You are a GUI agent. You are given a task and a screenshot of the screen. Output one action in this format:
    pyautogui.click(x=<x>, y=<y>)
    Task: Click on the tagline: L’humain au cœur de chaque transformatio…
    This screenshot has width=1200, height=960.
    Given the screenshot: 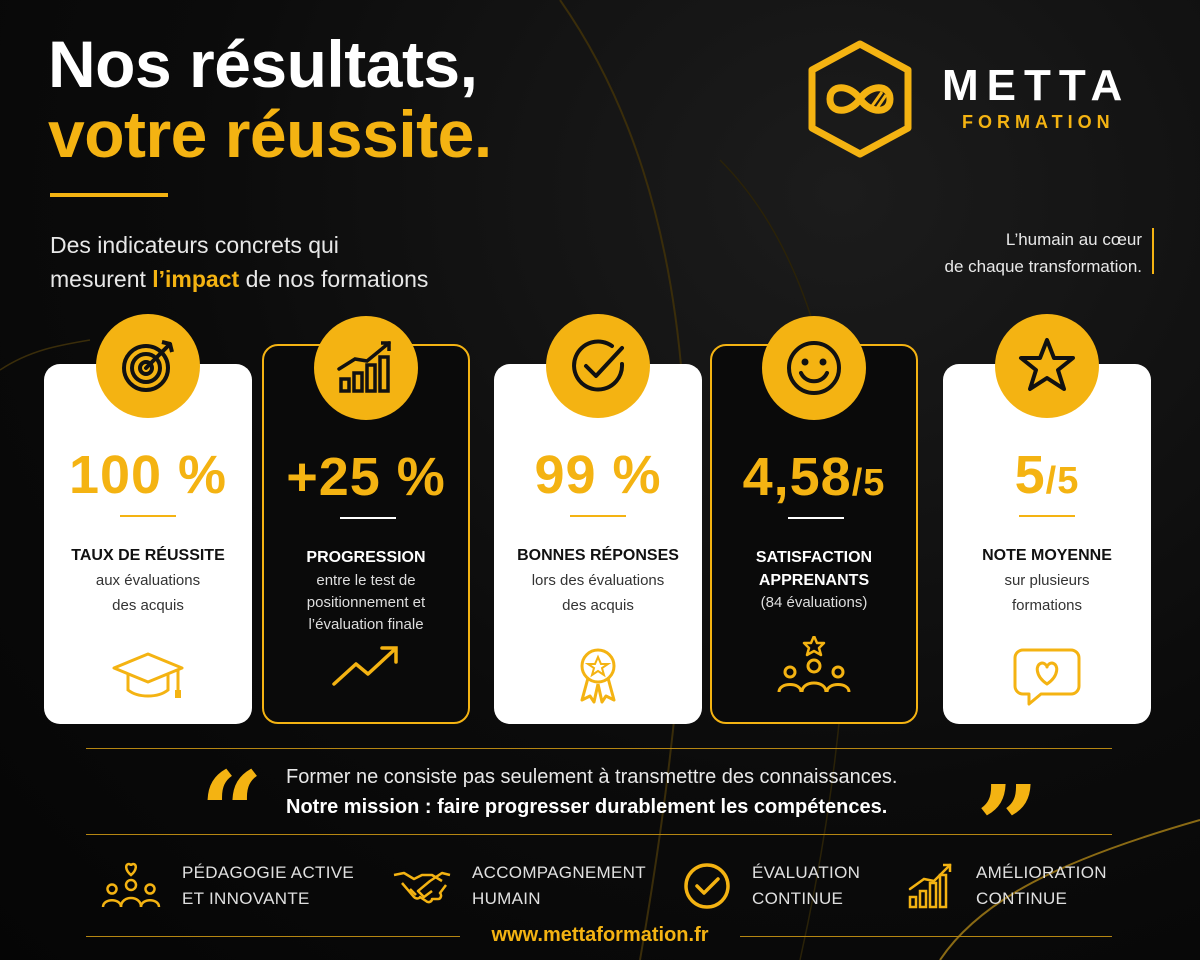 What is the action you would take?
    pyautogui.click(x=1043, y=253)
    